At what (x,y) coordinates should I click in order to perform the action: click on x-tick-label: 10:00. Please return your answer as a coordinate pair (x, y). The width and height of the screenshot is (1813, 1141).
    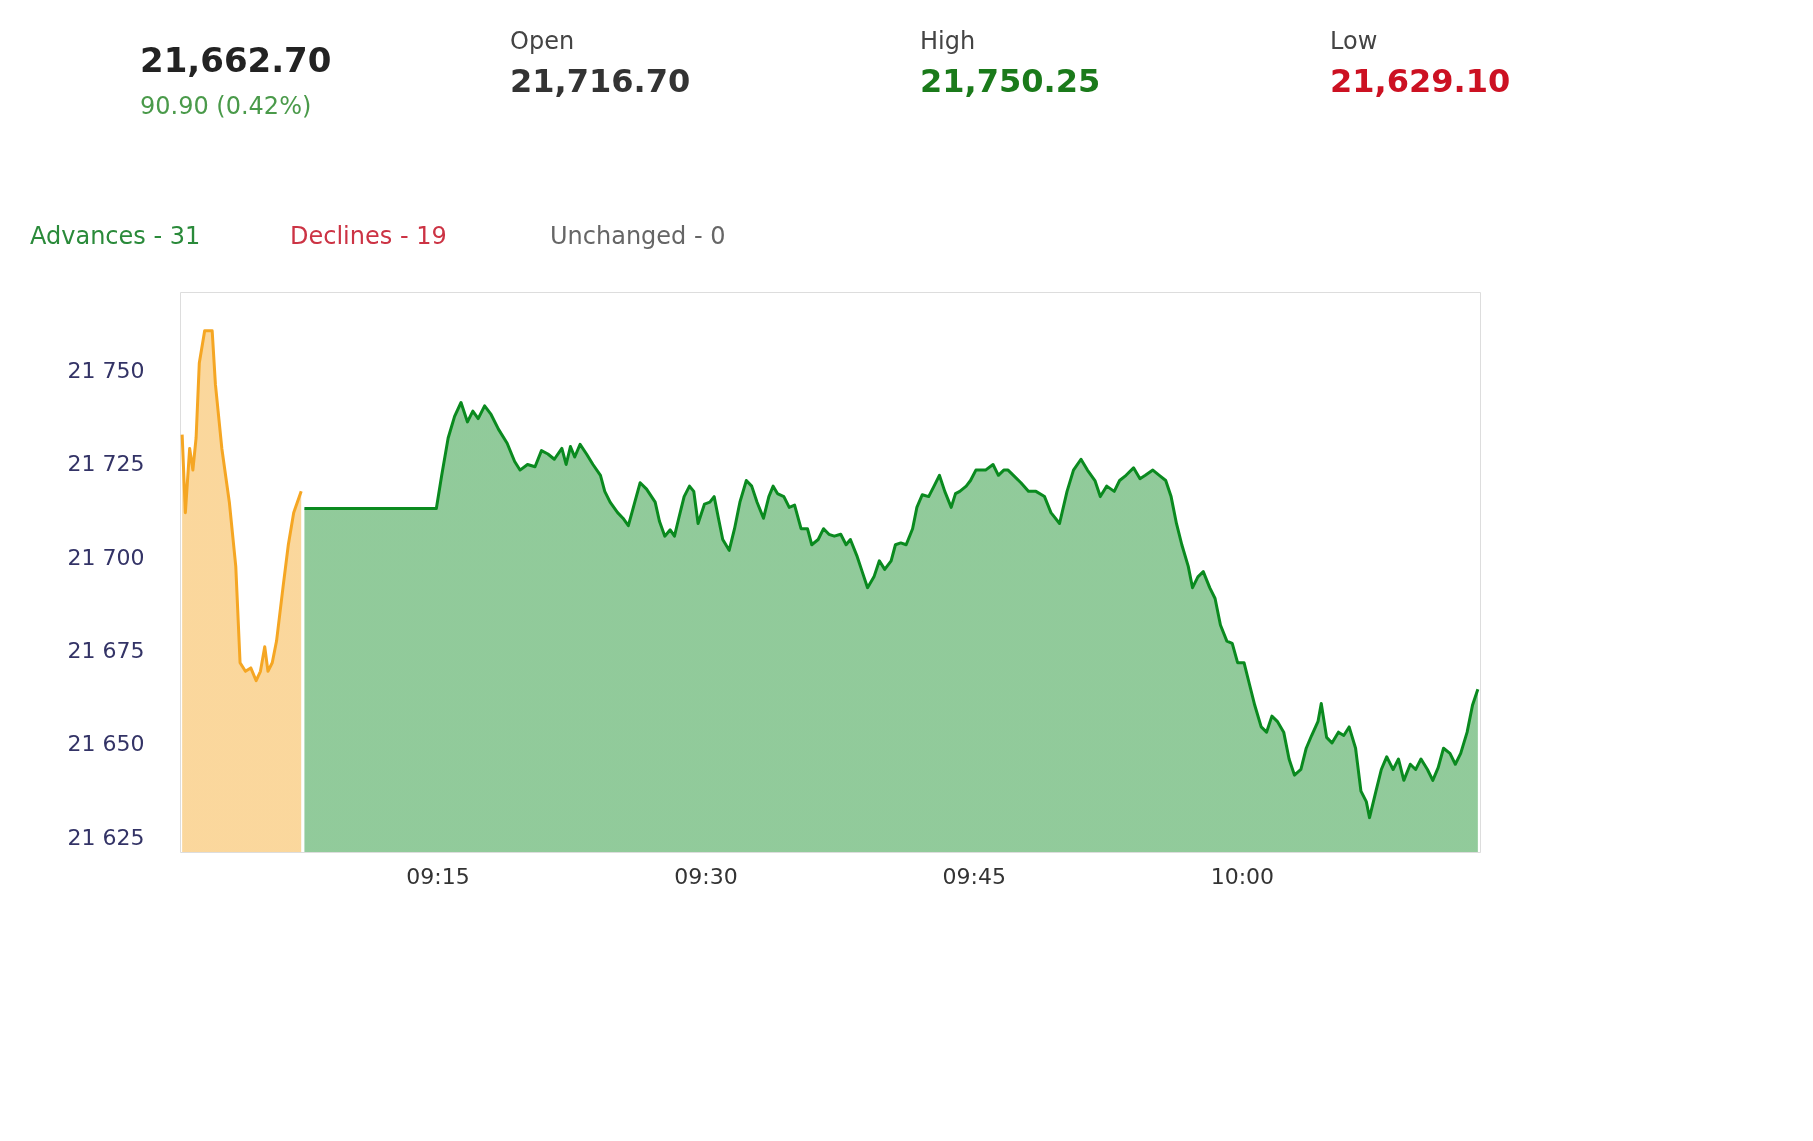
    Looking at the image, I should click on (1242, 876).